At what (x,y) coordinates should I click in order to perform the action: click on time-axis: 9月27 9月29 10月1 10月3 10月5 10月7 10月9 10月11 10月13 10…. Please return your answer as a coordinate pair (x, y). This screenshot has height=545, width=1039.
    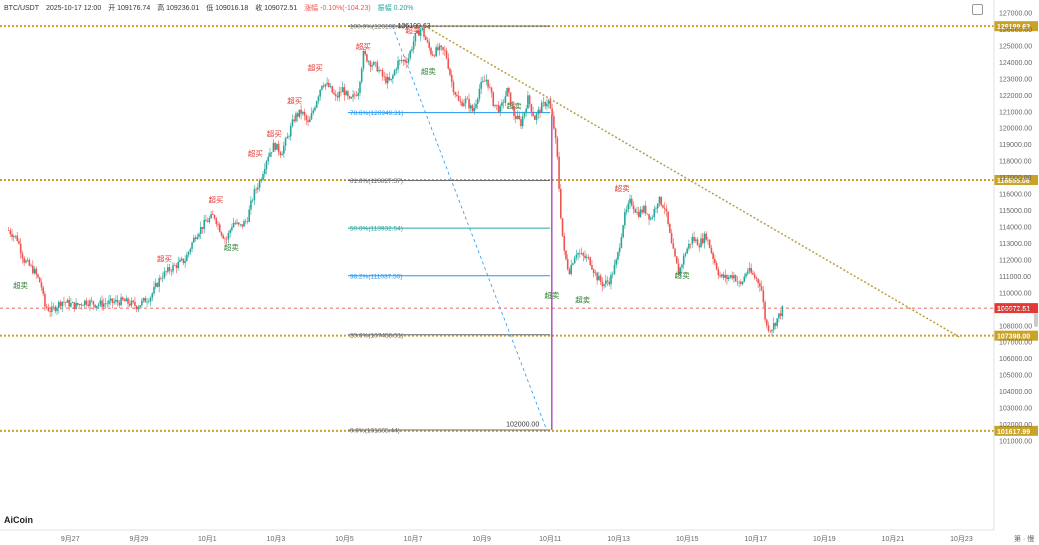
    Looking at the image, I should click on (497, 536).